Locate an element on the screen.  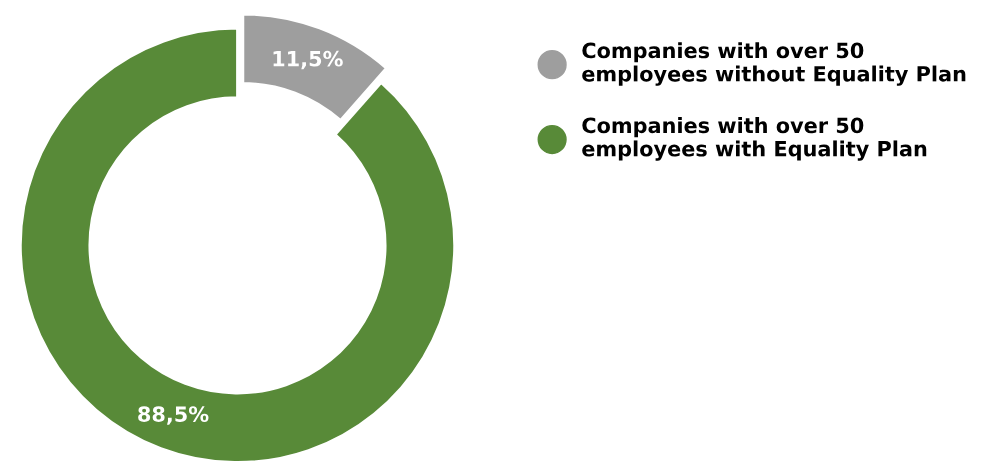
legend-label: Companies with over 50 employees with Equality Plan is located at coordinates (754, 139).